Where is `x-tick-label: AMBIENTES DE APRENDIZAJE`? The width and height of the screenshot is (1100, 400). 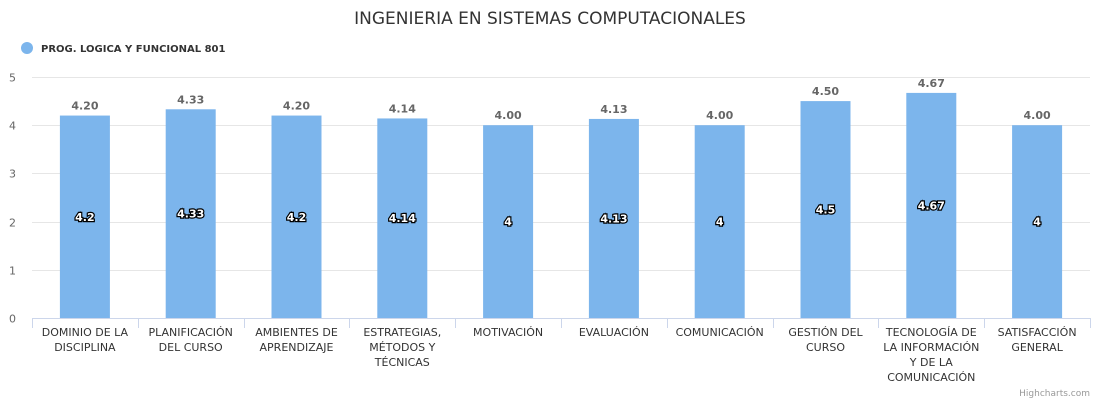
x-tick-label: AMBIENTES DE APRENDIZAJE is located at coordinates (296, 340).